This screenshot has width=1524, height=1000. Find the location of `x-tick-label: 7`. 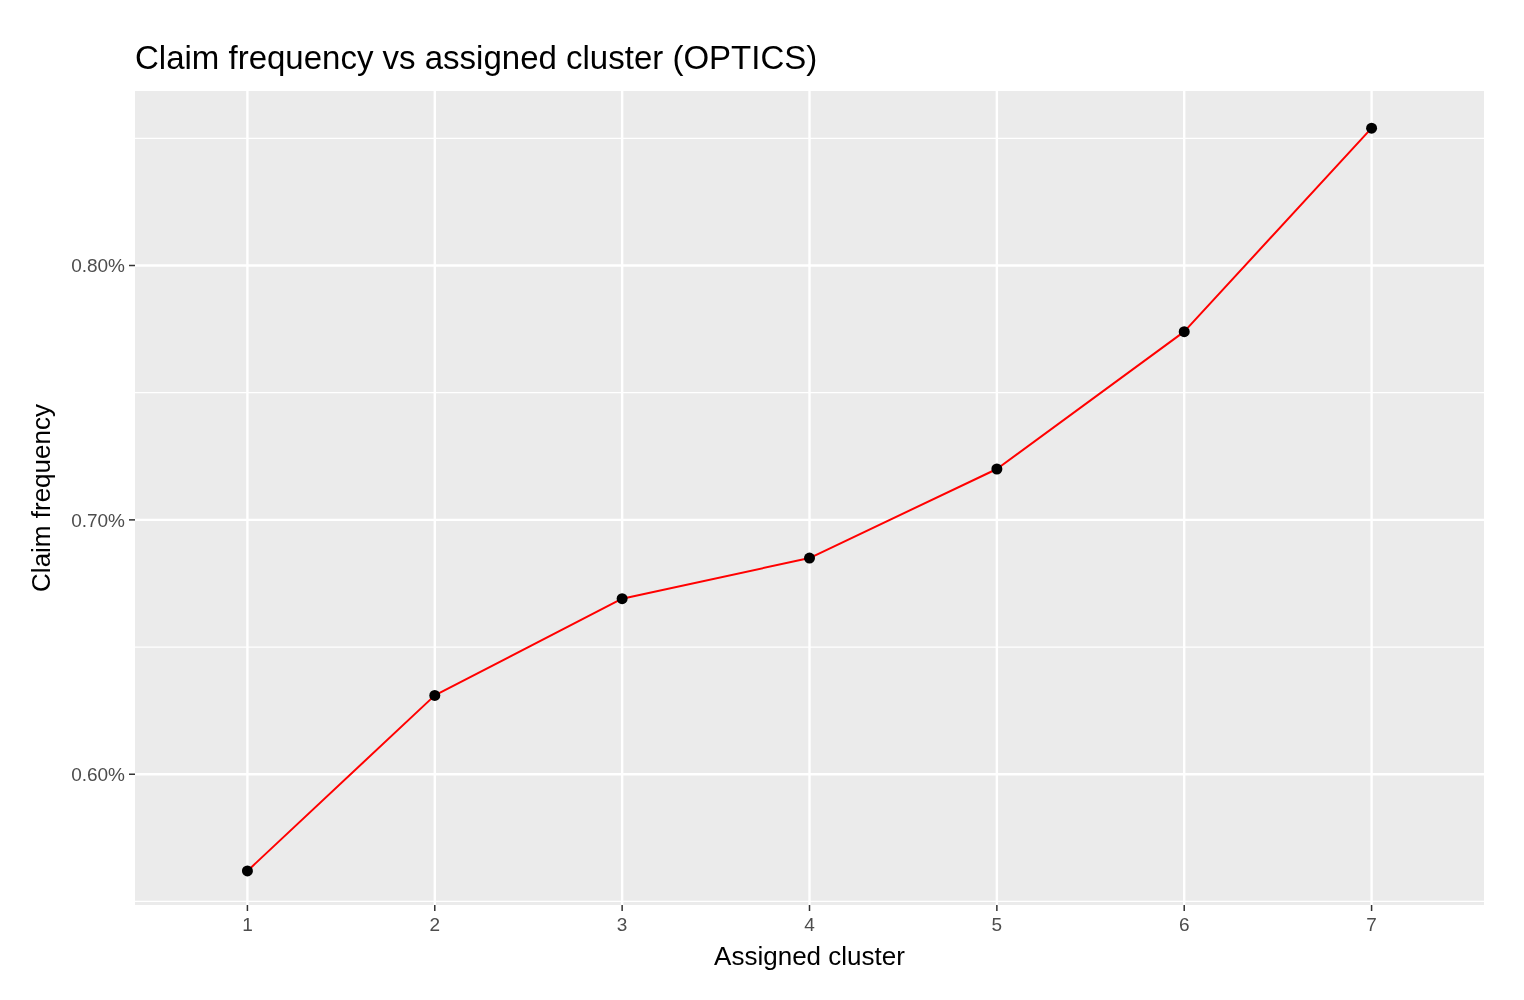

x-tick-label: 7 is located at coordinates (1371, 924).